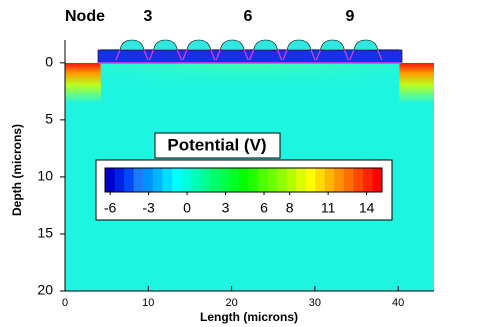 This screenshot has width=494, height=327. I want to click on x-tick-label: 40, so click(398, 303).